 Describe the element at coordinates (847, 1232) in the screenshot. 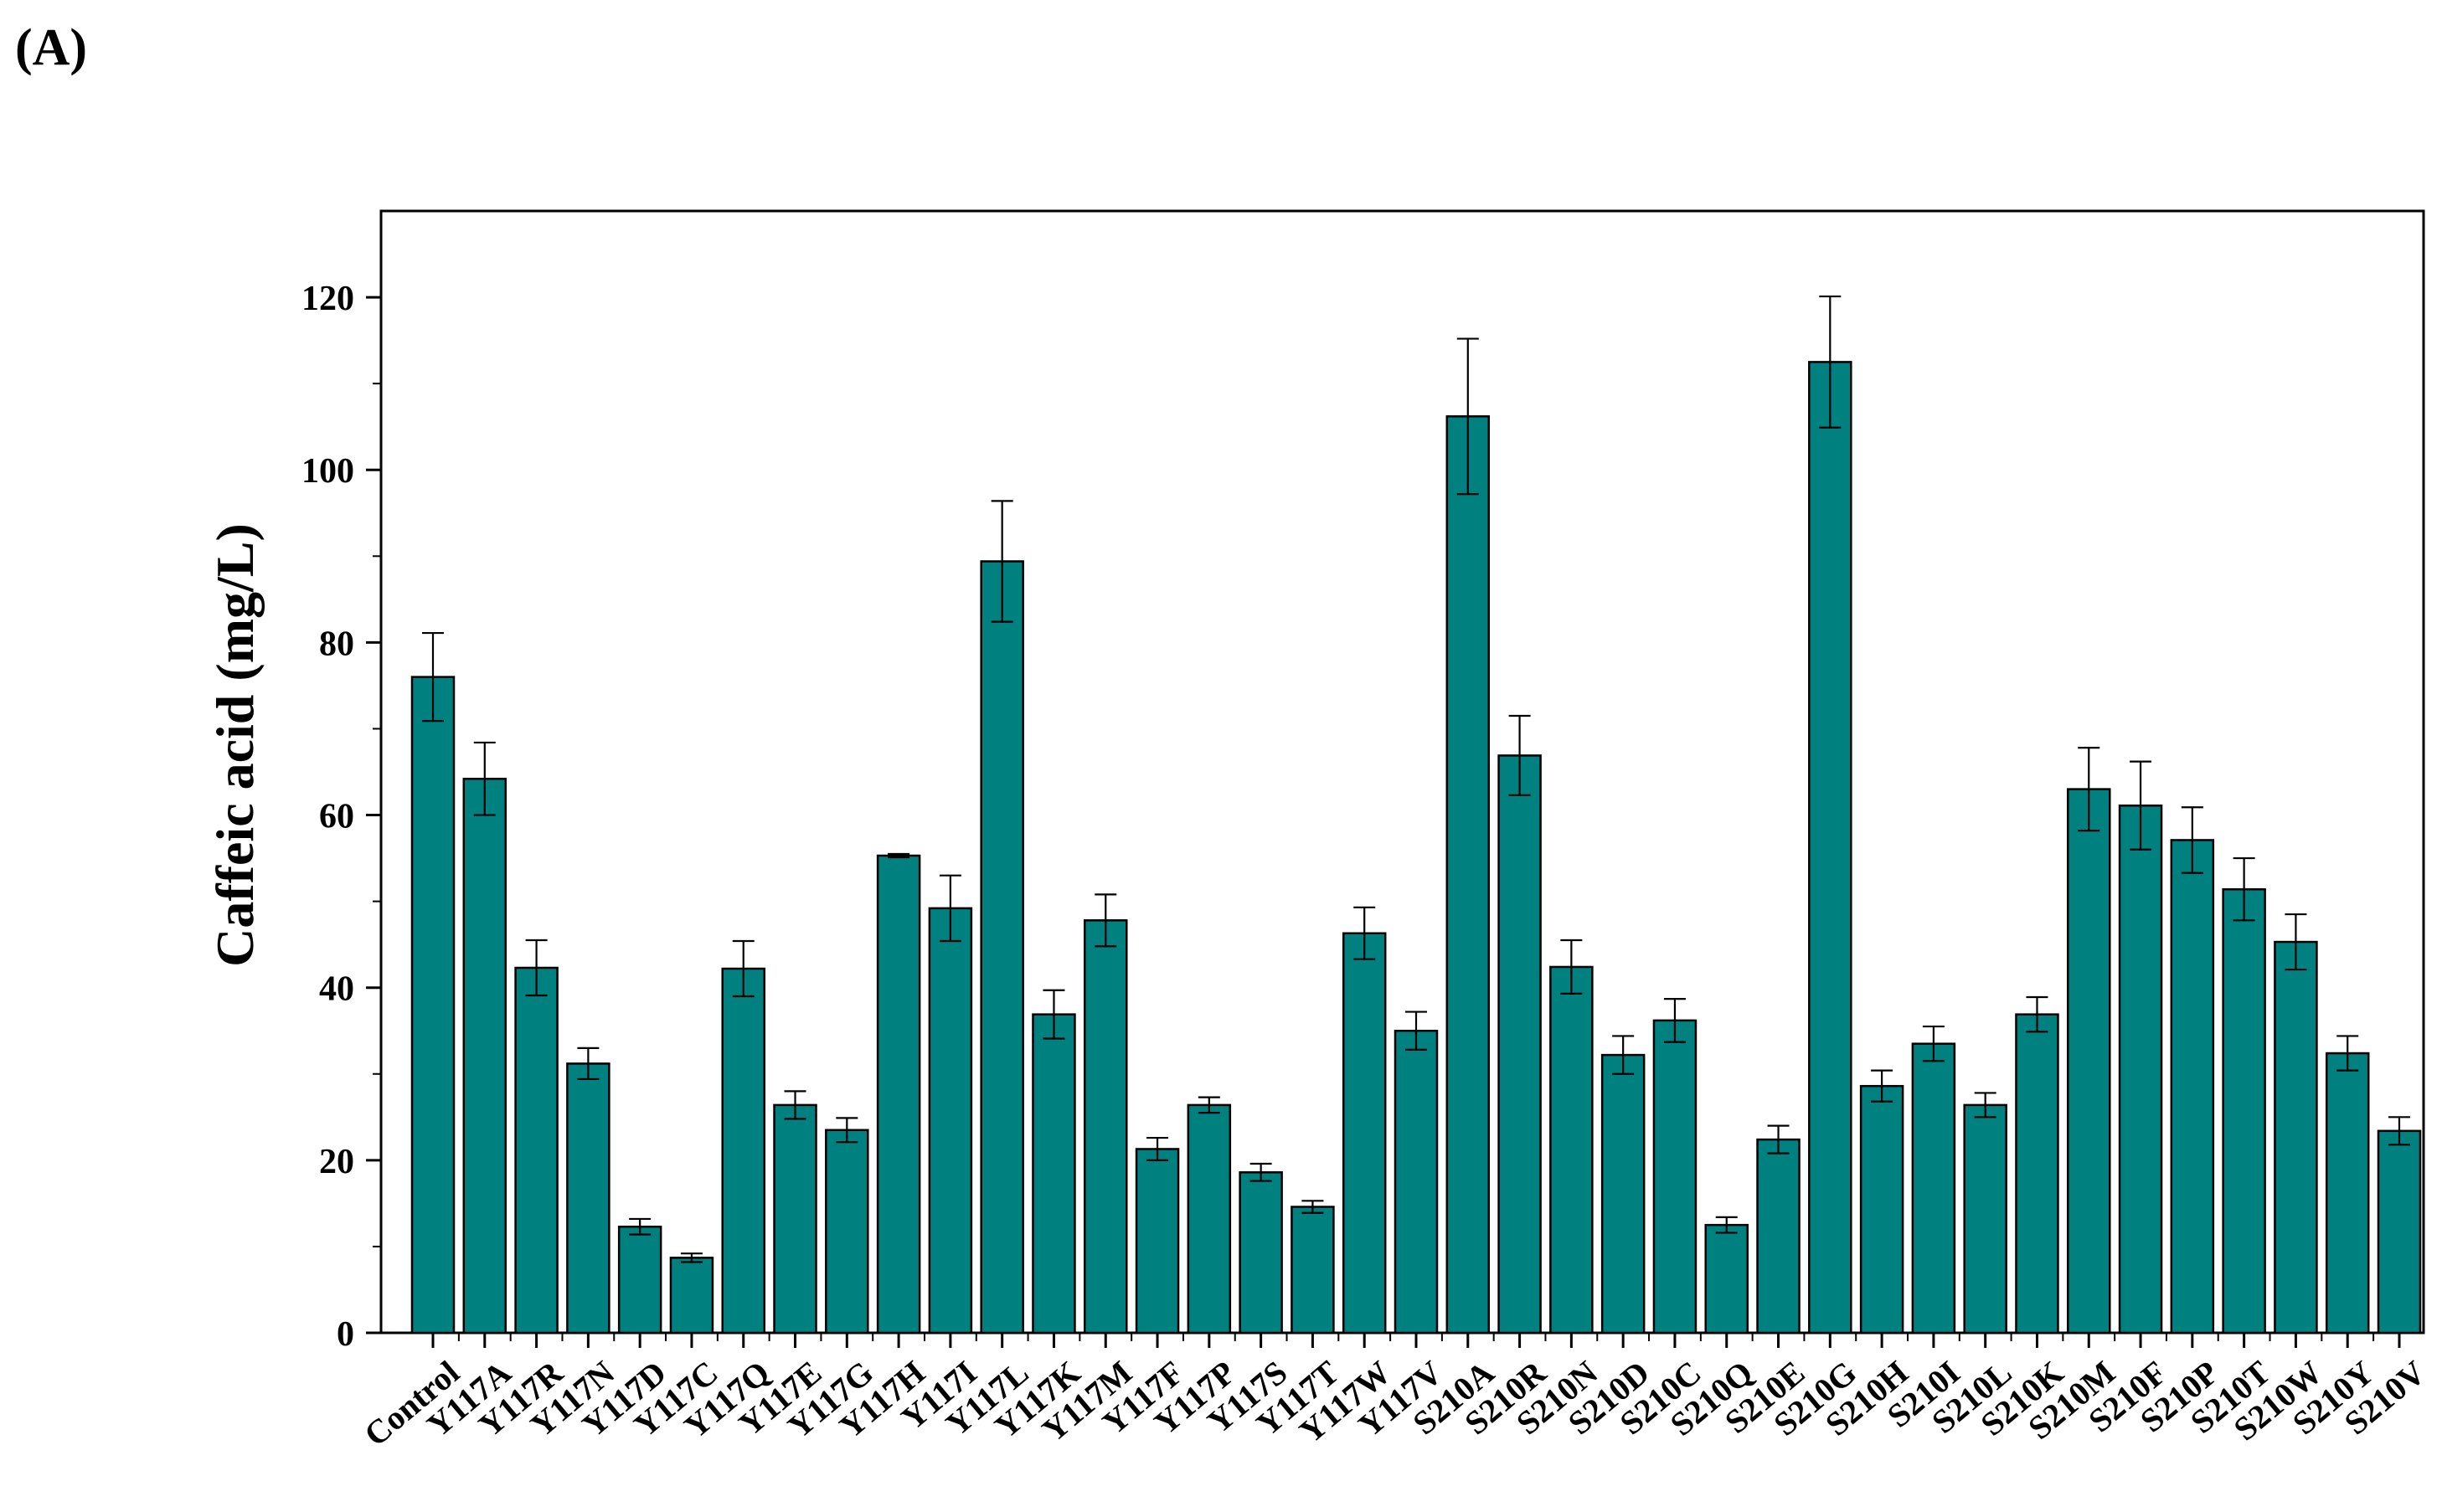

I see `bar-Y117G` at that location.